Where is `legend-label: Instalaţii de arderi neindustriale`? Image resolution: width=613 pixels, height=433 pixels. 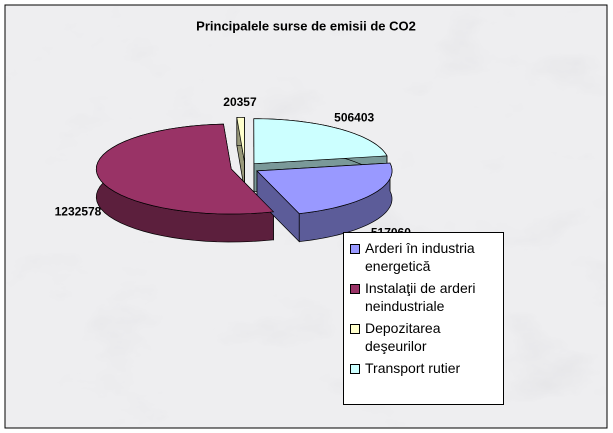 legend-label: Instalaţii de arderi neindustriale is located at coordinates (420, 297).